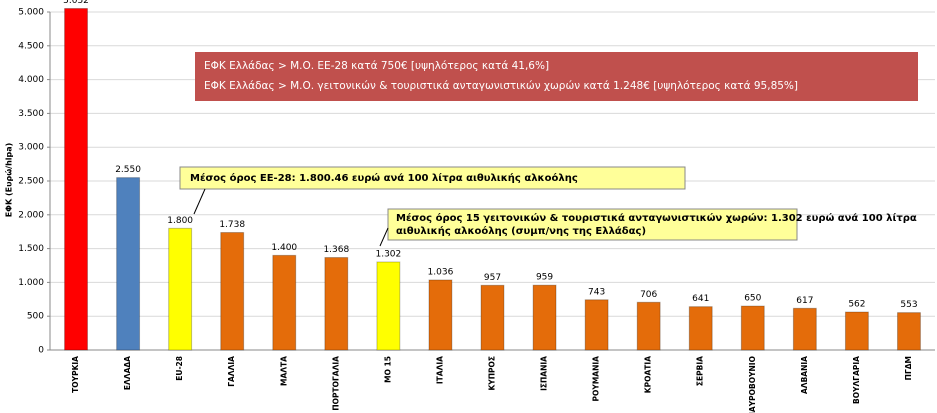  I want to click on x-tick-label: ΜΑΛΤΑ, so click(283, 371).